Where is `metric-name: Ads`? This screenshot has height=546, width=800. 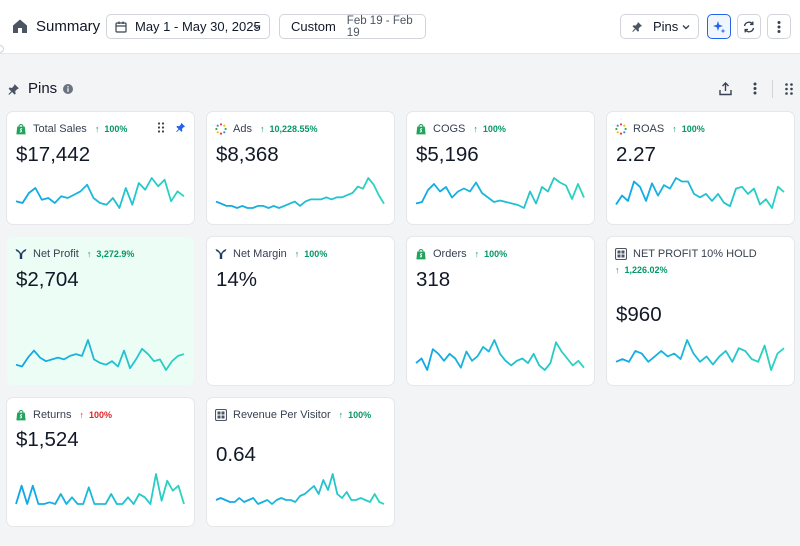 metric-name: Ads is located at coordinates (242, 129).